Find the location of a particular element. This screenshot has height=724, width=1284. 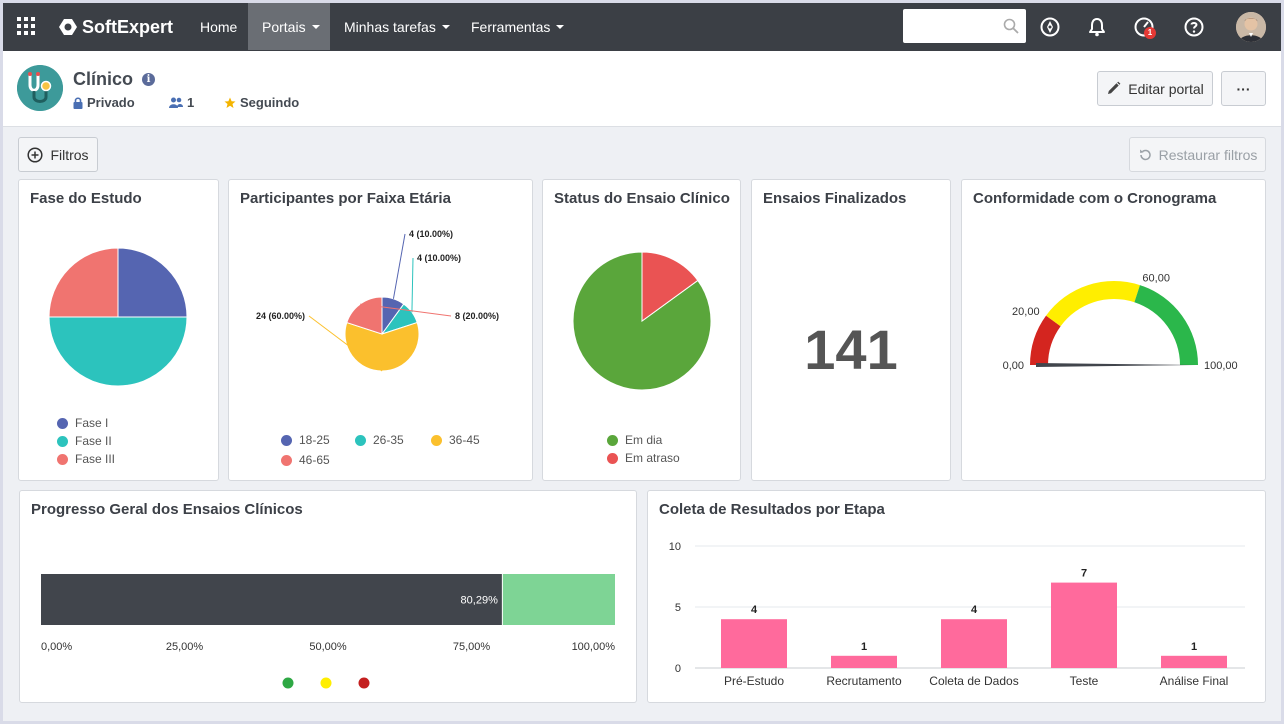

legend-label: Em dia is located at coordinates (644, 440).